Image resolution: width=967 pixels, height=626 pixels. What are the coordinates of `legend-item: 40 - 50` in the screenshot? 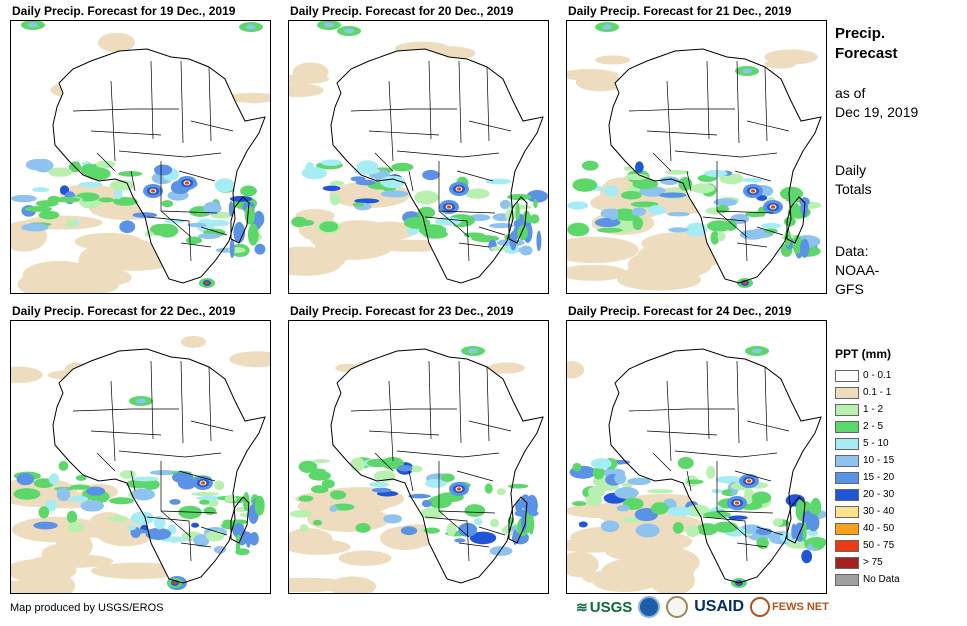 It's located at (867, 528).